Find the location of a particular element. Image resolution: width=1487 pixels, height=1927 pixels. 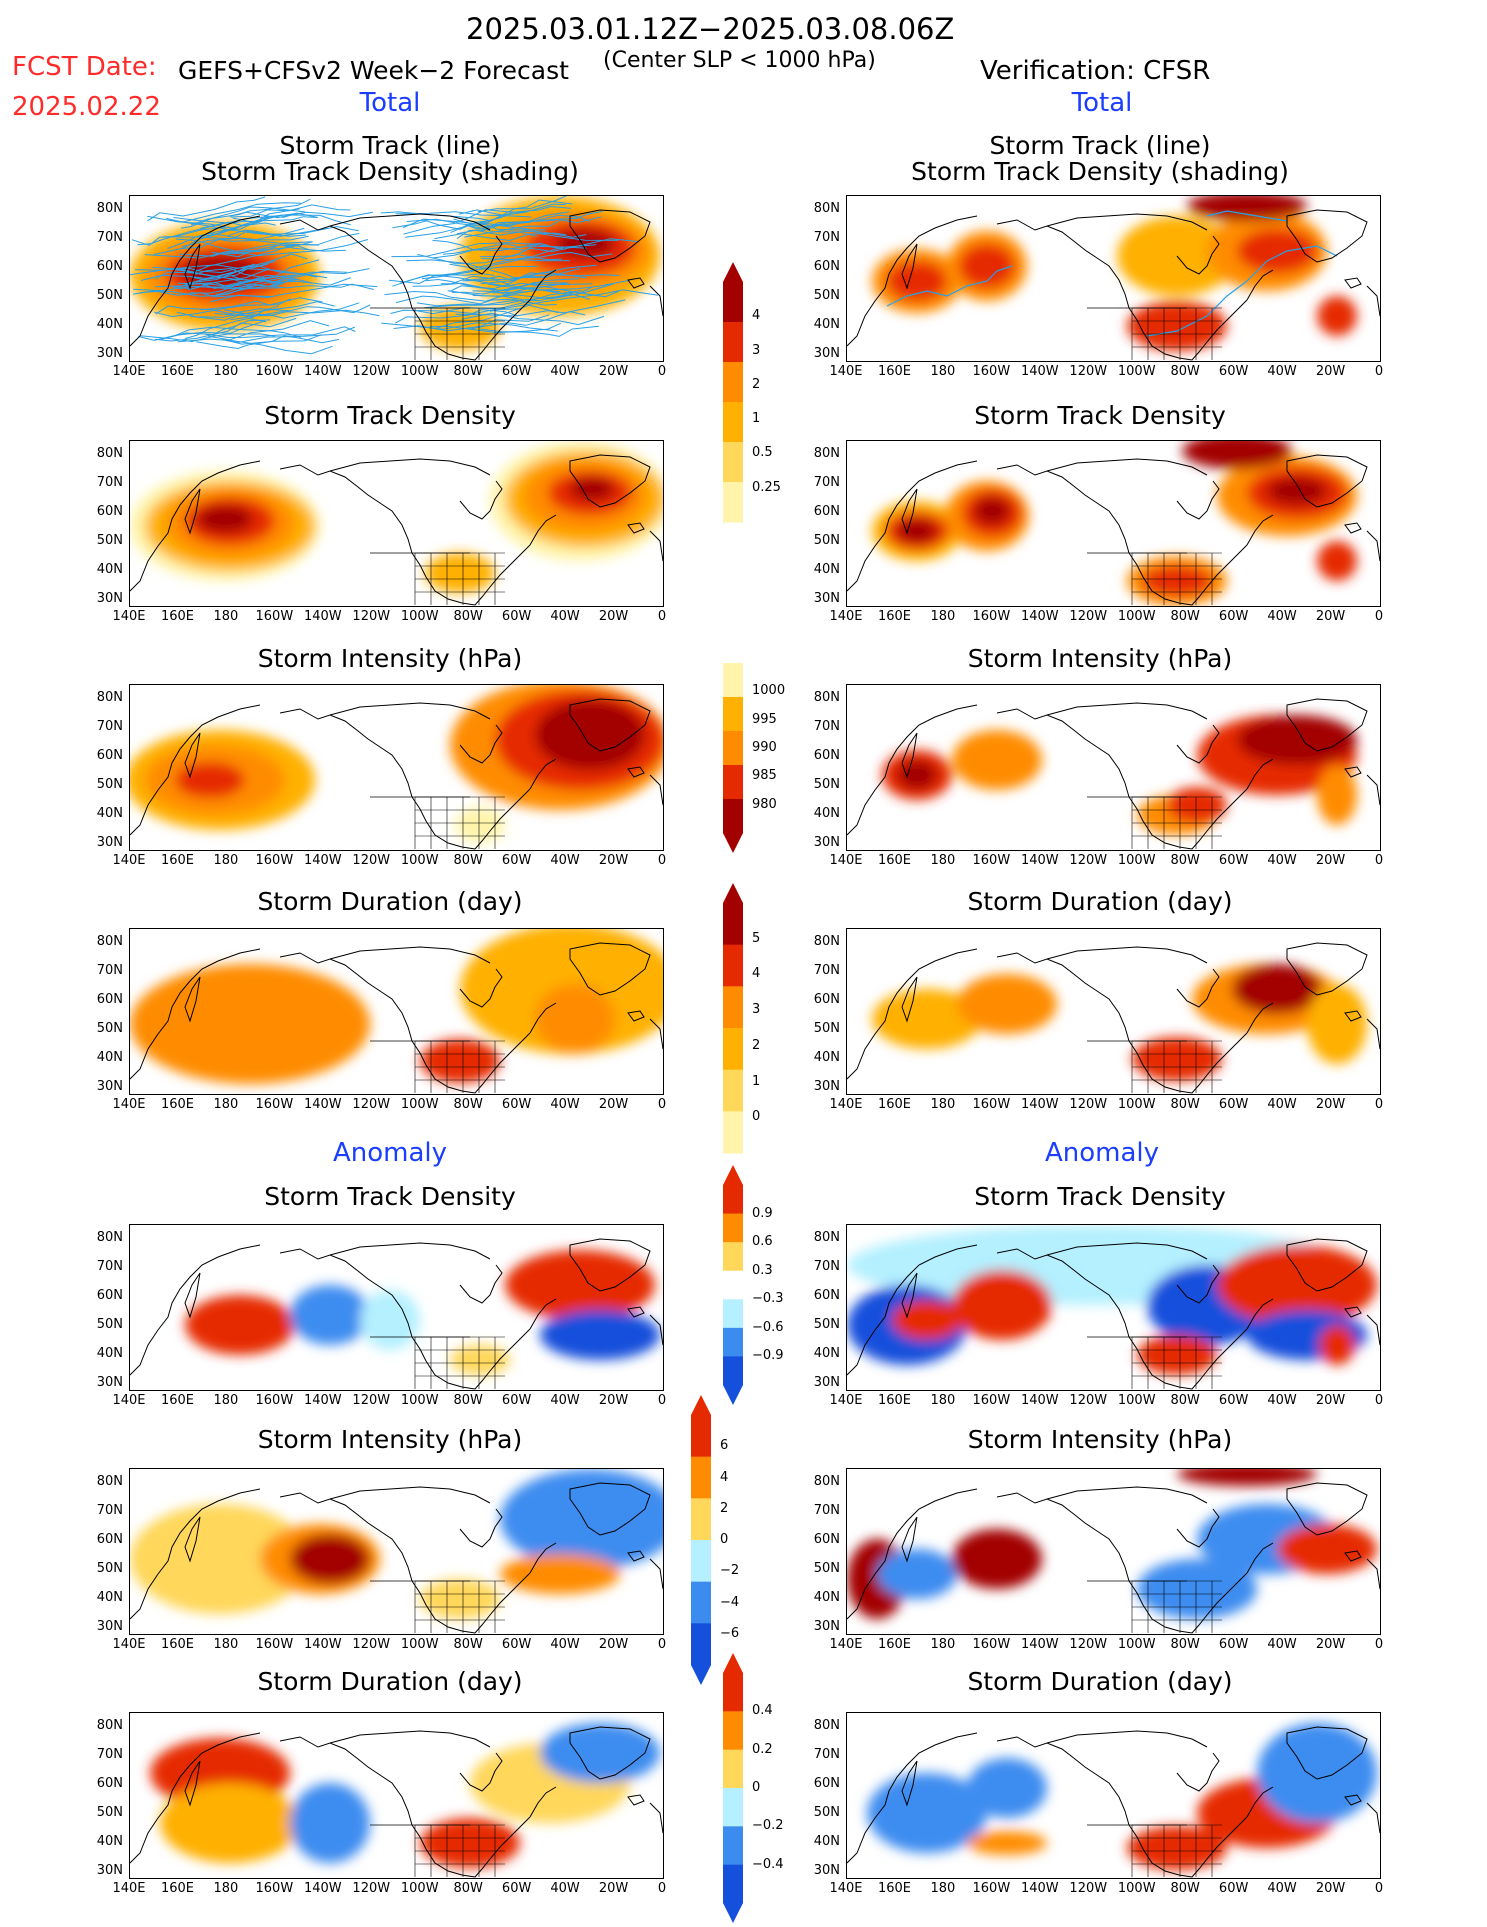

colorbar-duration-total-label: 4 is located at coordinates (756, 974).